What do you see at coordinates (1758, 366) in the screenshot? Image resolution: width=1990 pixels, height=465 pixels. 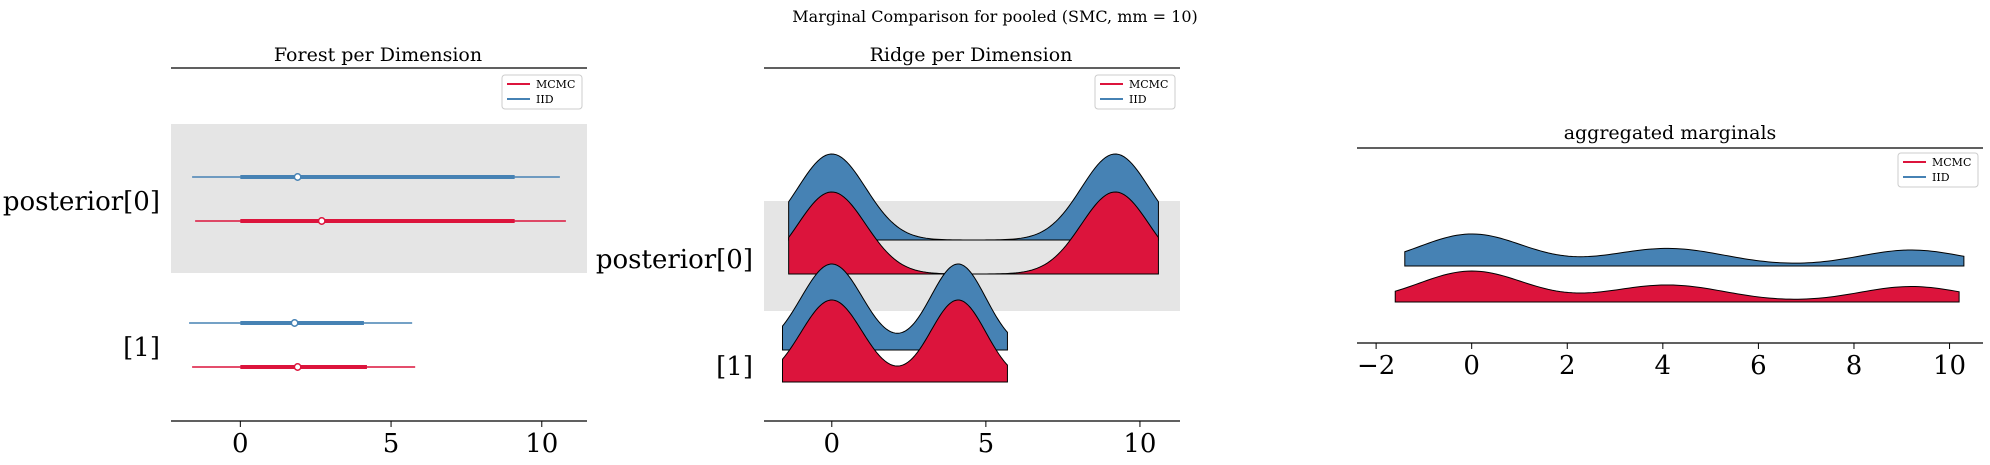 I see `aggregated-tick-label: 6` at bounding box center [1758, 366].